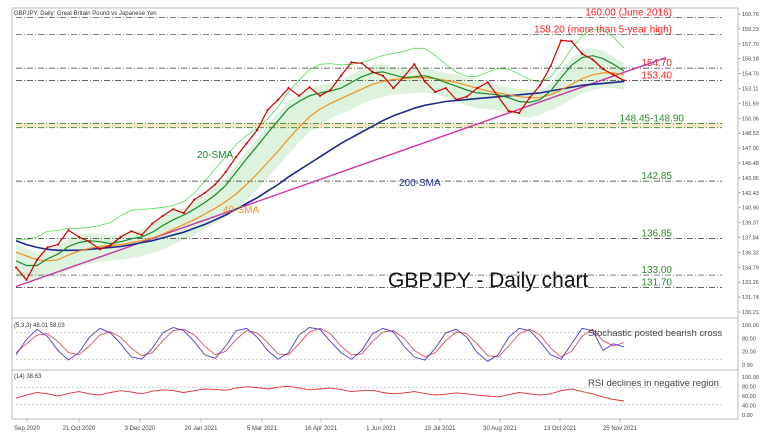 The width and height of the screenshot is (767, 442). What do you see at coordinates (750, 224) in the screenshot?
I see `price-tick-label: 139.37` at bounding box center [750, 224].